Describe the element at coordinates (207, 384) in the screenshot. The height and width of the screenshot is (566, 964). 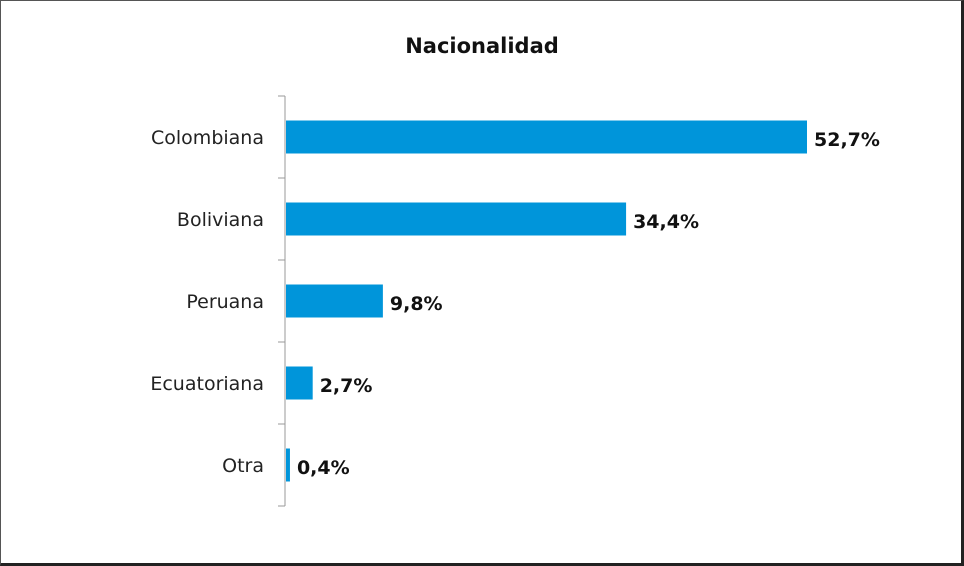
I see `category-label: Ecuatoriana` at that location.